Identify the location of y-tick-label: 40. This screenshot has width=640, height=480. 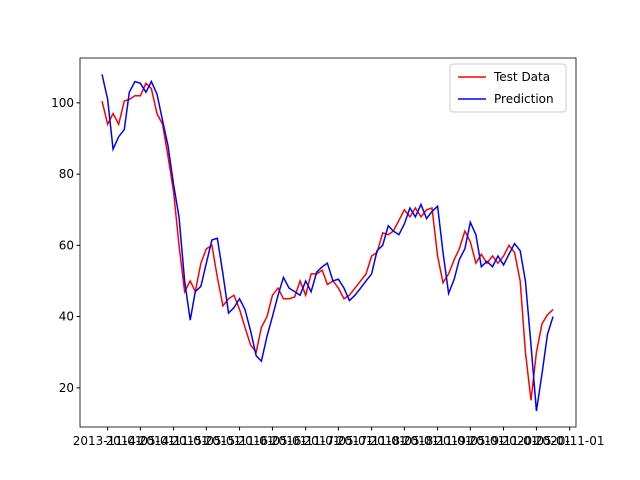
(66, 317).